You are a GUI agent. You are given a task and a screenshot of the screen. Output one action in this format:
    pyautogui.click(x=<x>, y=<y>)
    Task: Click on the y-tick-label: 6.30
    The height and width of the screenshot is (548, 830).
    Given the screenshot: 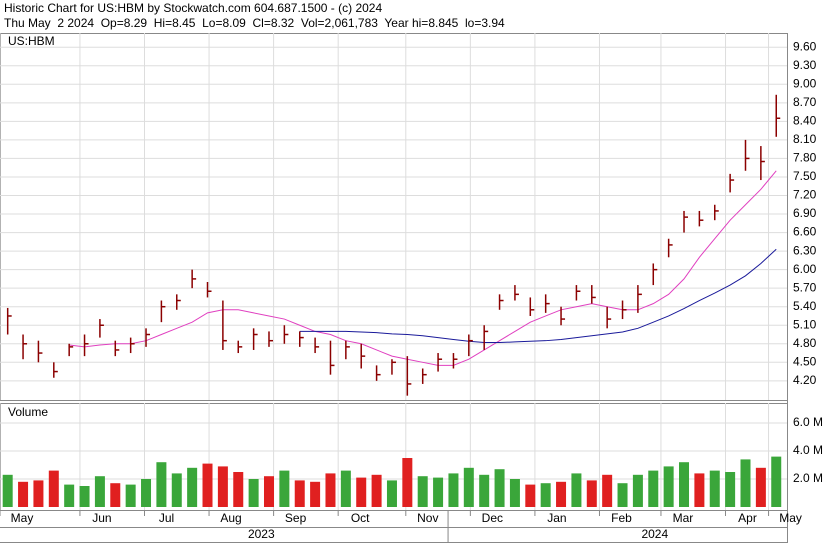 What is the action you would take?
    pyautogui.click(x=805, y=250)
    